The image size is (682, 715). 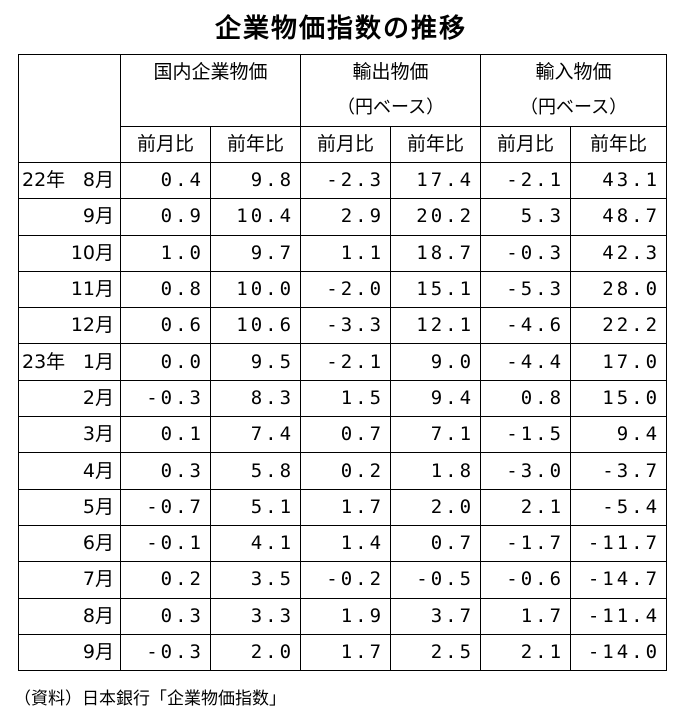 What do you see at coordinates (346, 180) in the screenshot?
I see `cell-export-mom: -2.3` at bounding box center [346, 180].